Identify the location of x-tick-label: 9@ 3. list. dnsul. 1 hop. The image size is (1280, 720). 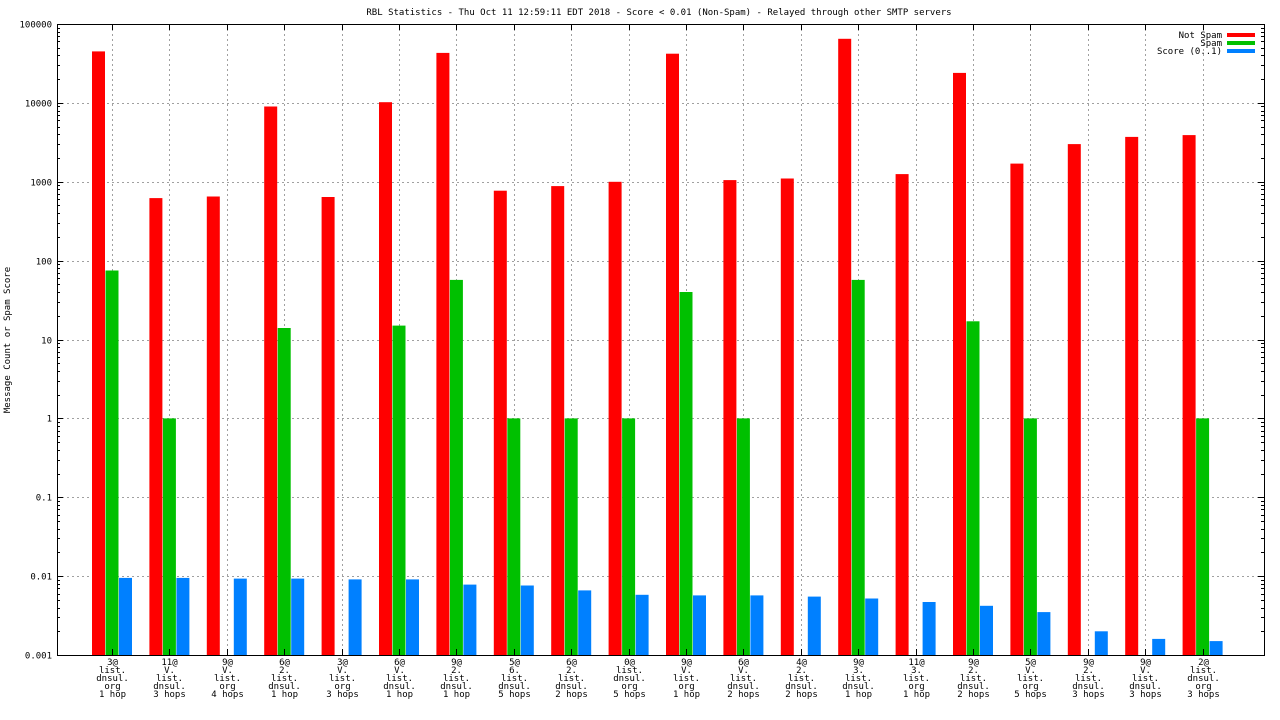
(858, 679).